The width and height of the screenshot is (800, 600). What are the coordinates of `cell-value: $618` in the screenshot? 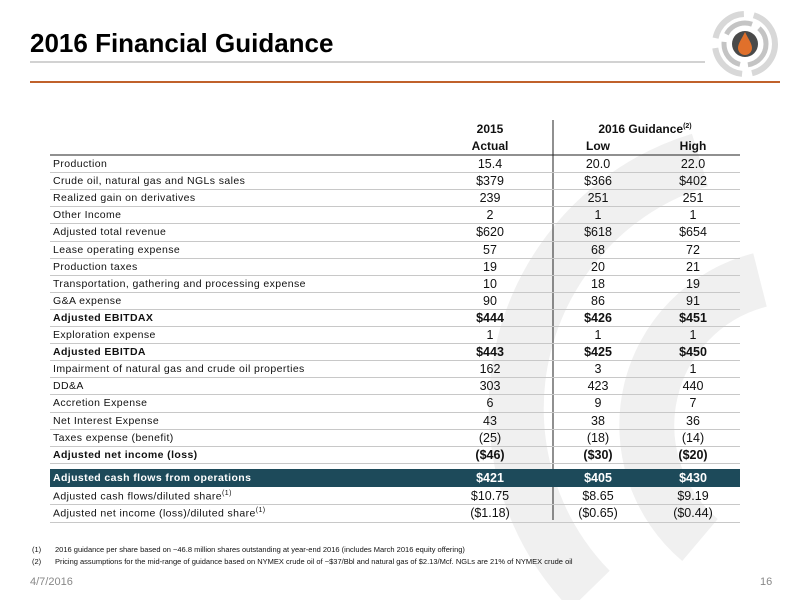 It's located at (598, 232).